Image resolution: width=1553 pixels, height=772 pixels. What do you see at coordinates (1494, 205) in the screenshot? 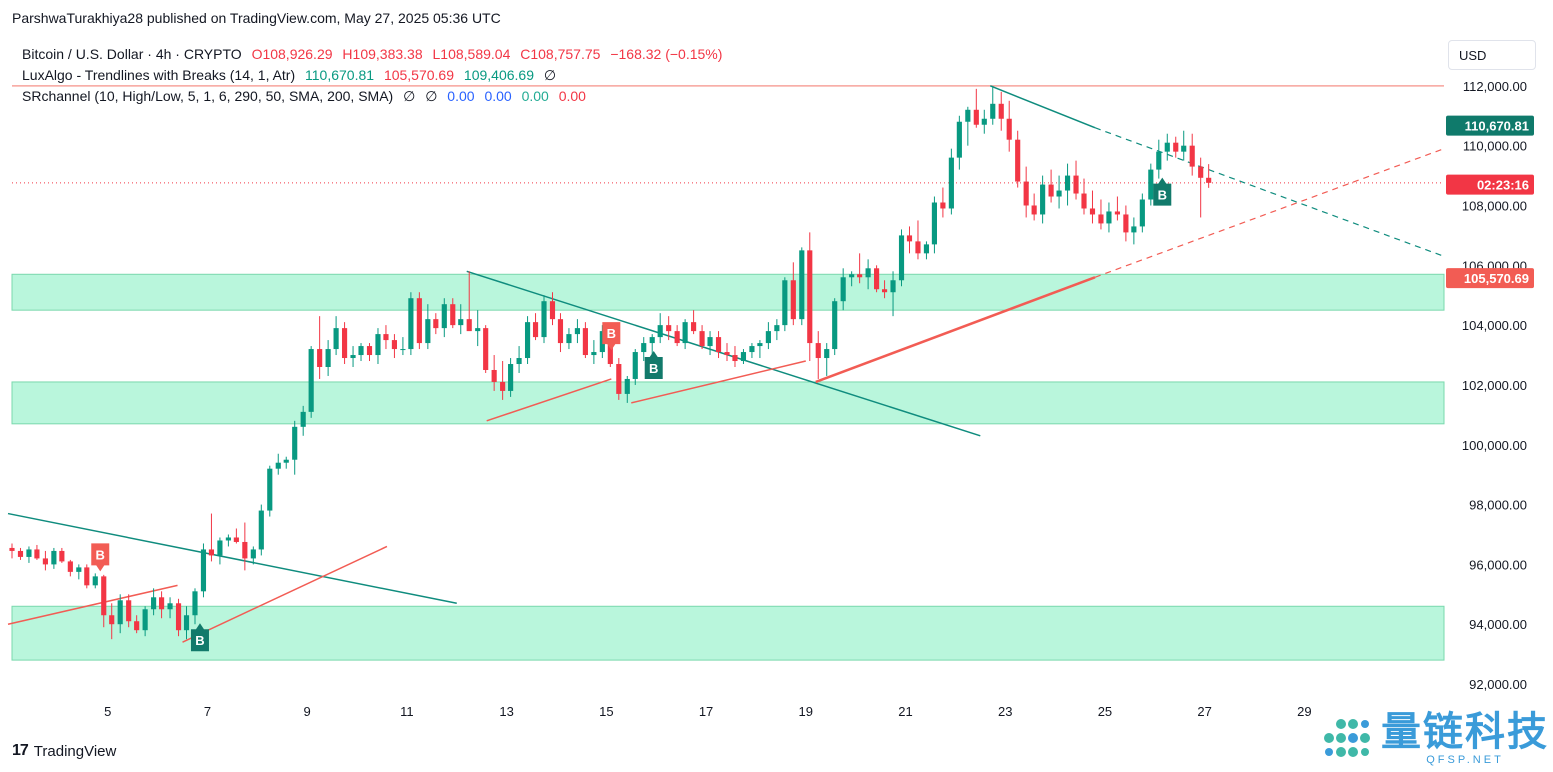
I see `y-tick-label: 108,000.00` at bounding box center [1494, 205].